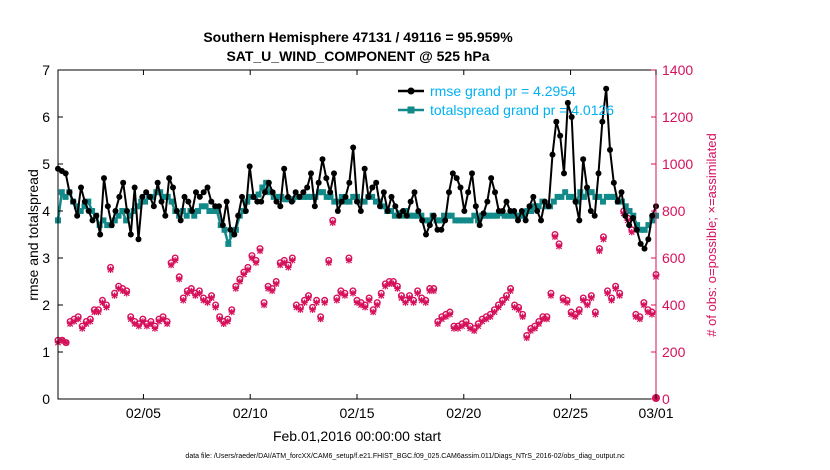 This screenshot has height=470, width=830. I want to click on legend-entry-rmse: rmse grand pr = 4.2954, so click(503, 91).